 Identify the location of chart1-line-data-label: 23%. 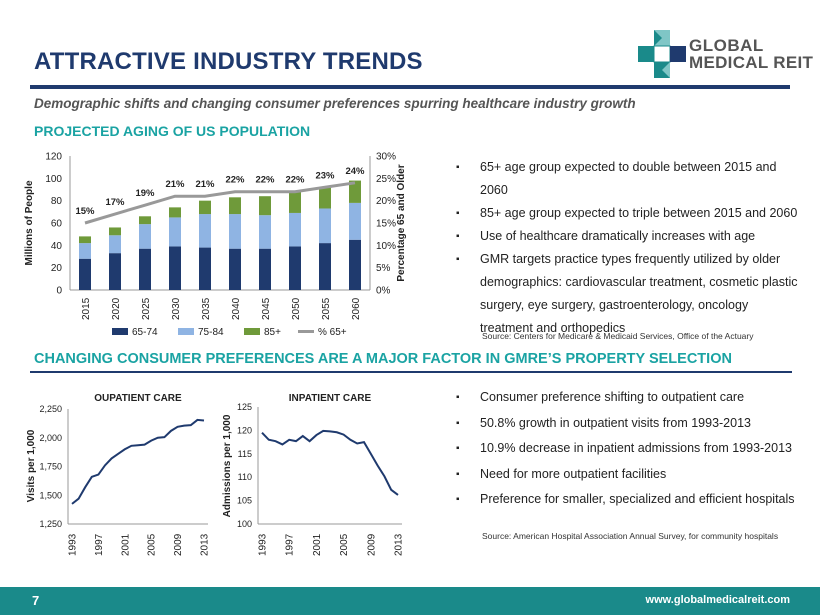
(325, 175).